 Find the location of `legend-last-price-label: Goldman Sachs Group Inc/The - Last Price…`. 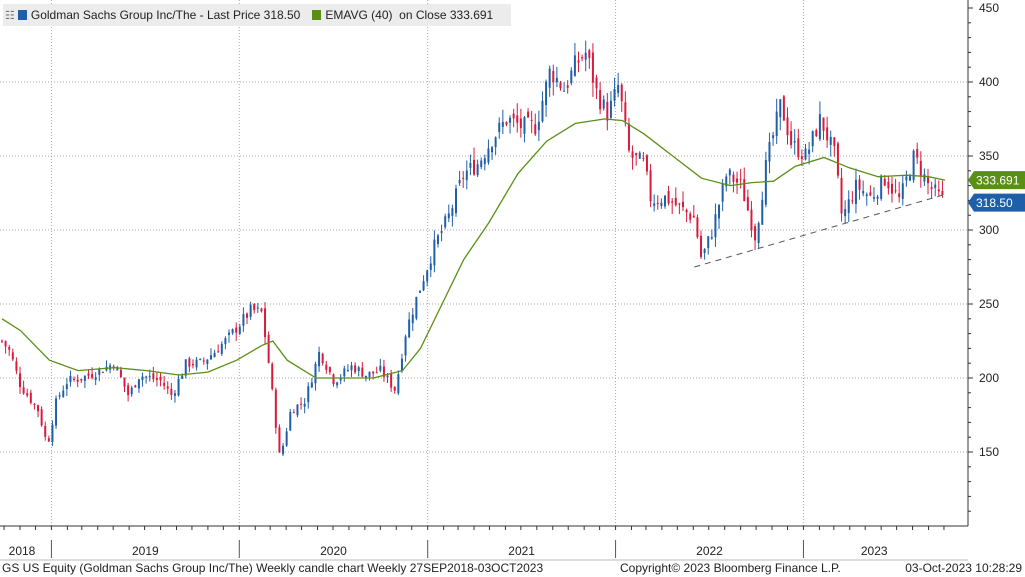

legend-last-price-label: Goldman Sachs Group Inc/The - Last Price… is located at coordinates (165, 15).